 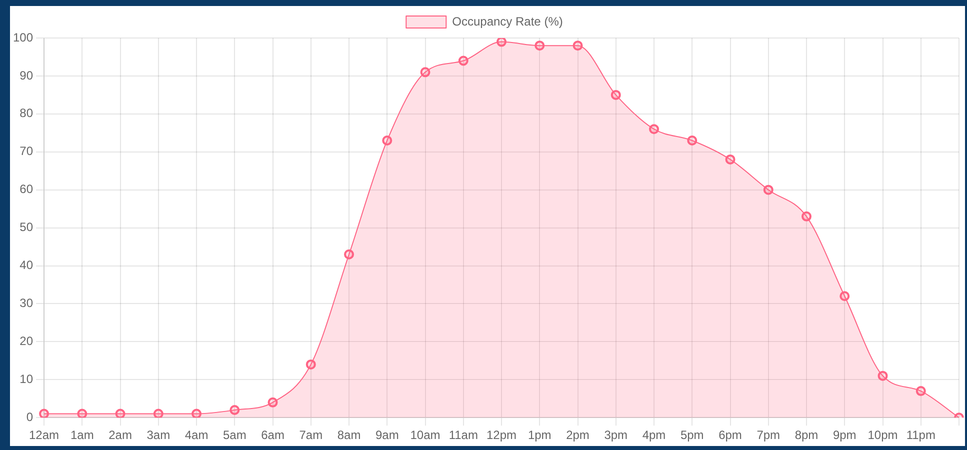 What do you see at coordinates (387, 435) in the screenshot?
I see `x-tick-label: 9am` at bounding box center [387, 435].